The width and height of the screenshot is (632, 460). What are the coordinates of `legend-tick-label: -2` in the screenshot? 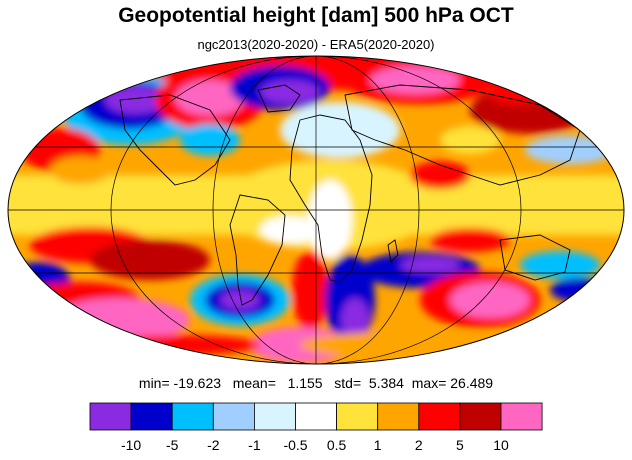 It's located at (213, 445).